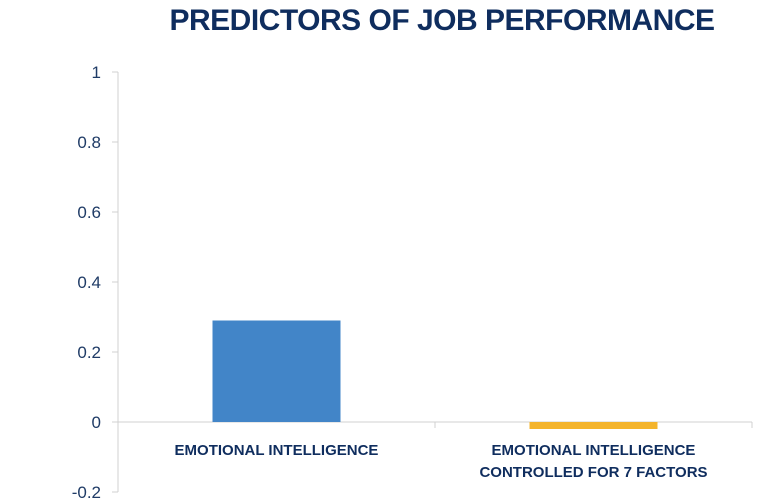 The width and height of the screenshot is (774, 500). I want to click on chart-title: PREDICTORS OF JOB PERFORMANCE, so click(442, 20).